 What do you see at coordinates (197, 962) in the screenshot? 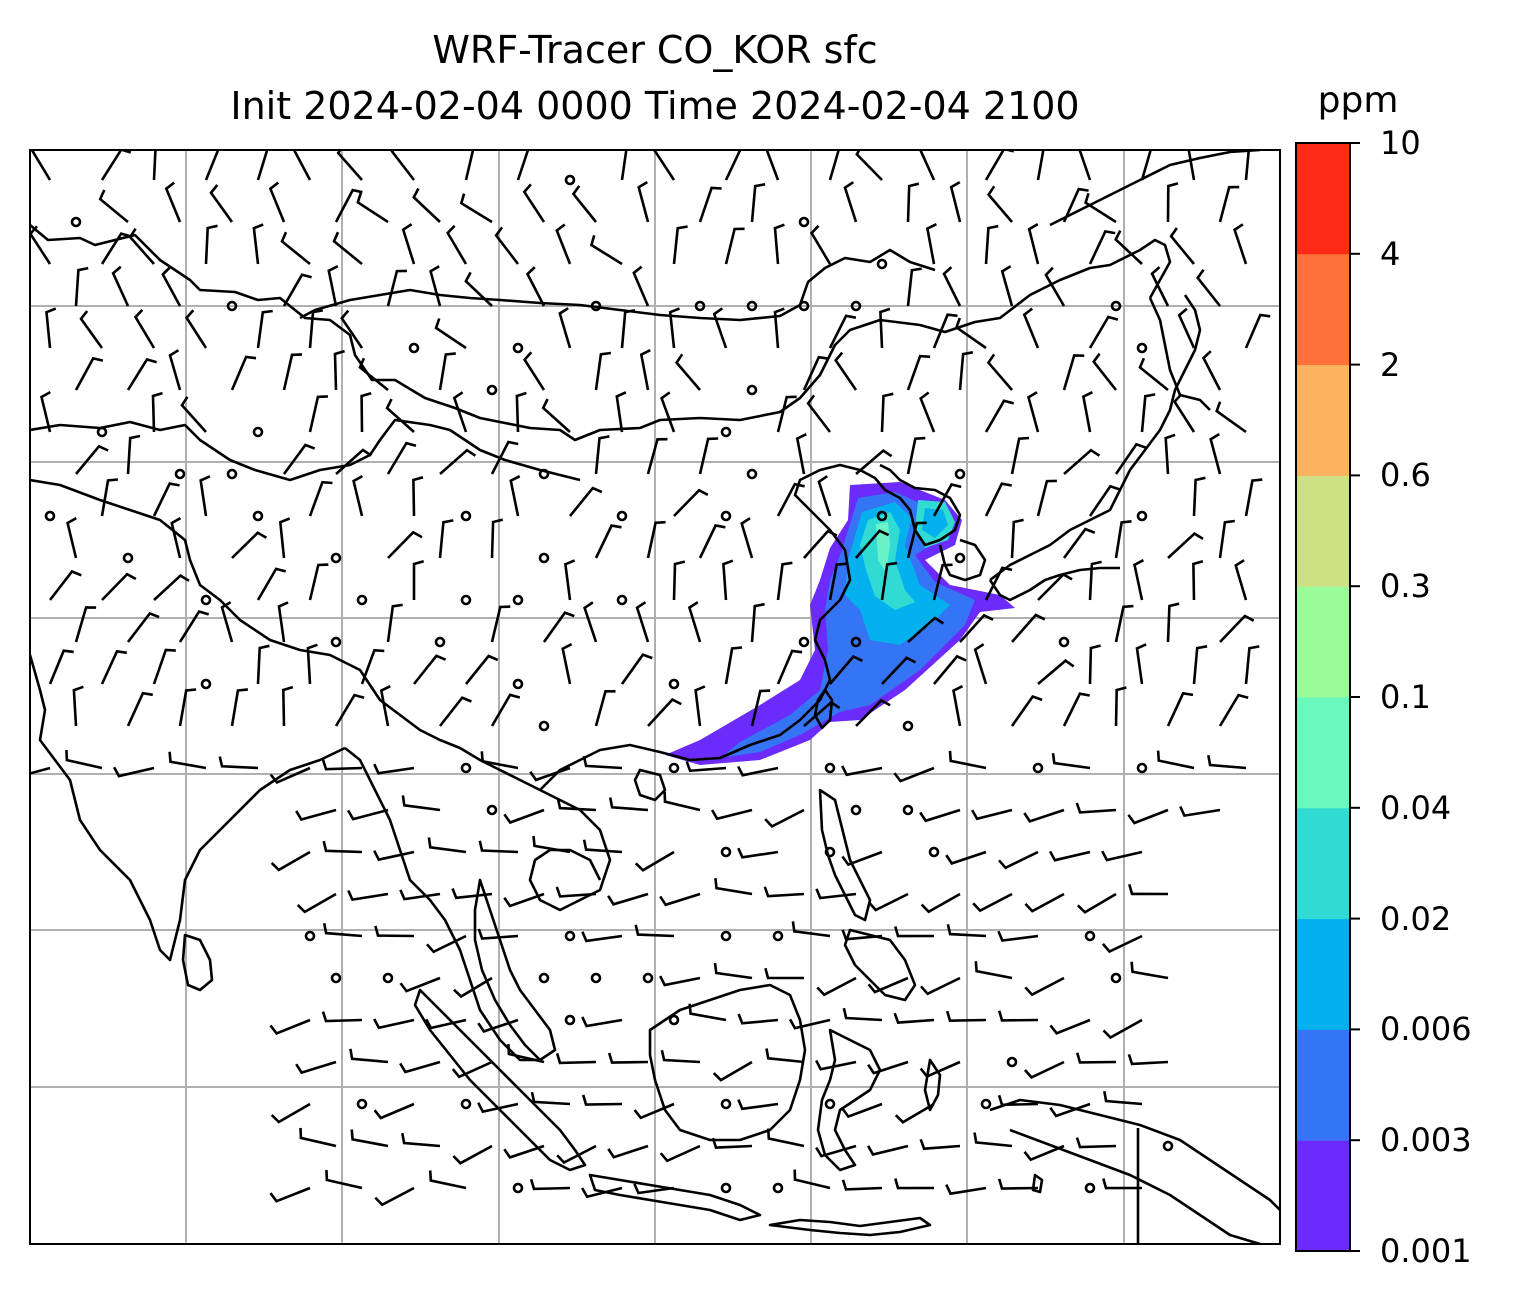
I see `coast-sri-lanka` at bounding box center [197, 962].